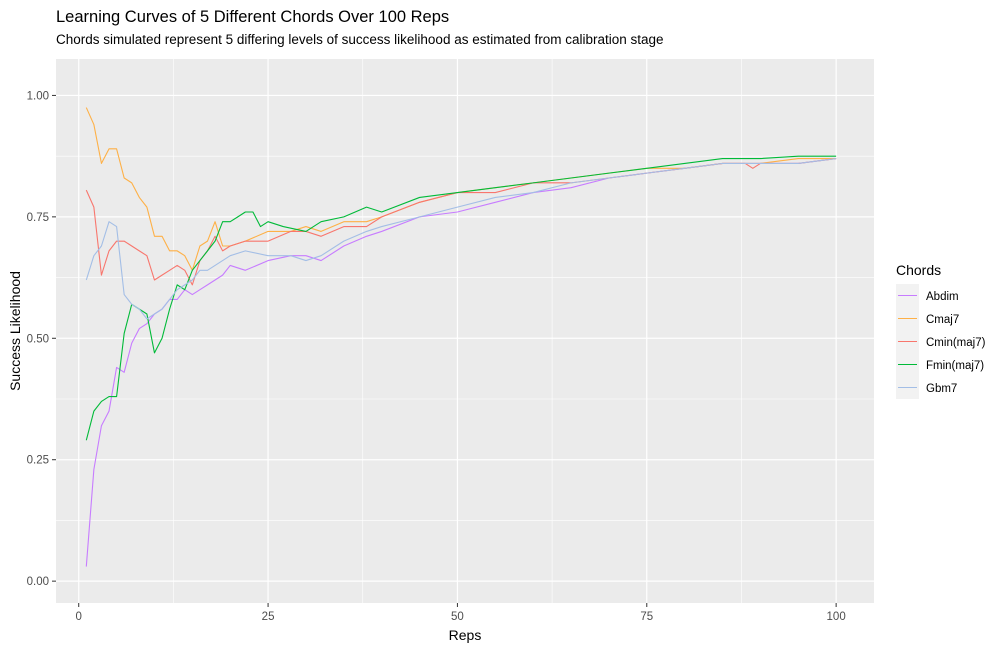 This screenshot has height=655, width=1000. What do you see at coordinates (457, 617) in the screenshot?
I see `x-tick-label: 50` at bounding box center [457, 617].